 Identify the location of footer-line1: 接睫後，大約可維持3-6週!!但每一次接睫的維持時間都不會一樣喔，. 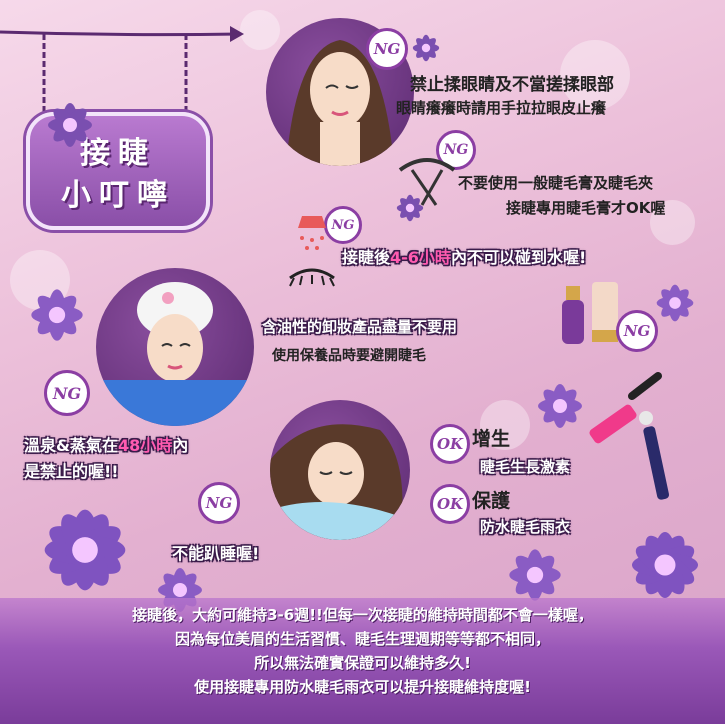
(362, 615).